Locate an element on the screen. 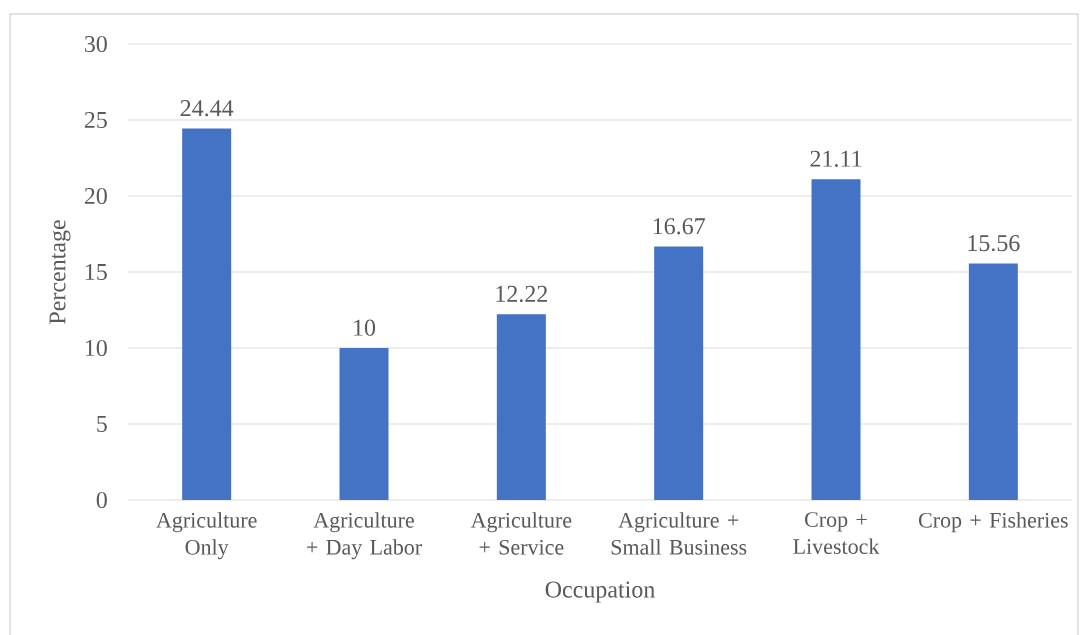 The width and height of the screenshot is (1088, 635). y-tick-label: 30 is located at coordinates (95, 44).